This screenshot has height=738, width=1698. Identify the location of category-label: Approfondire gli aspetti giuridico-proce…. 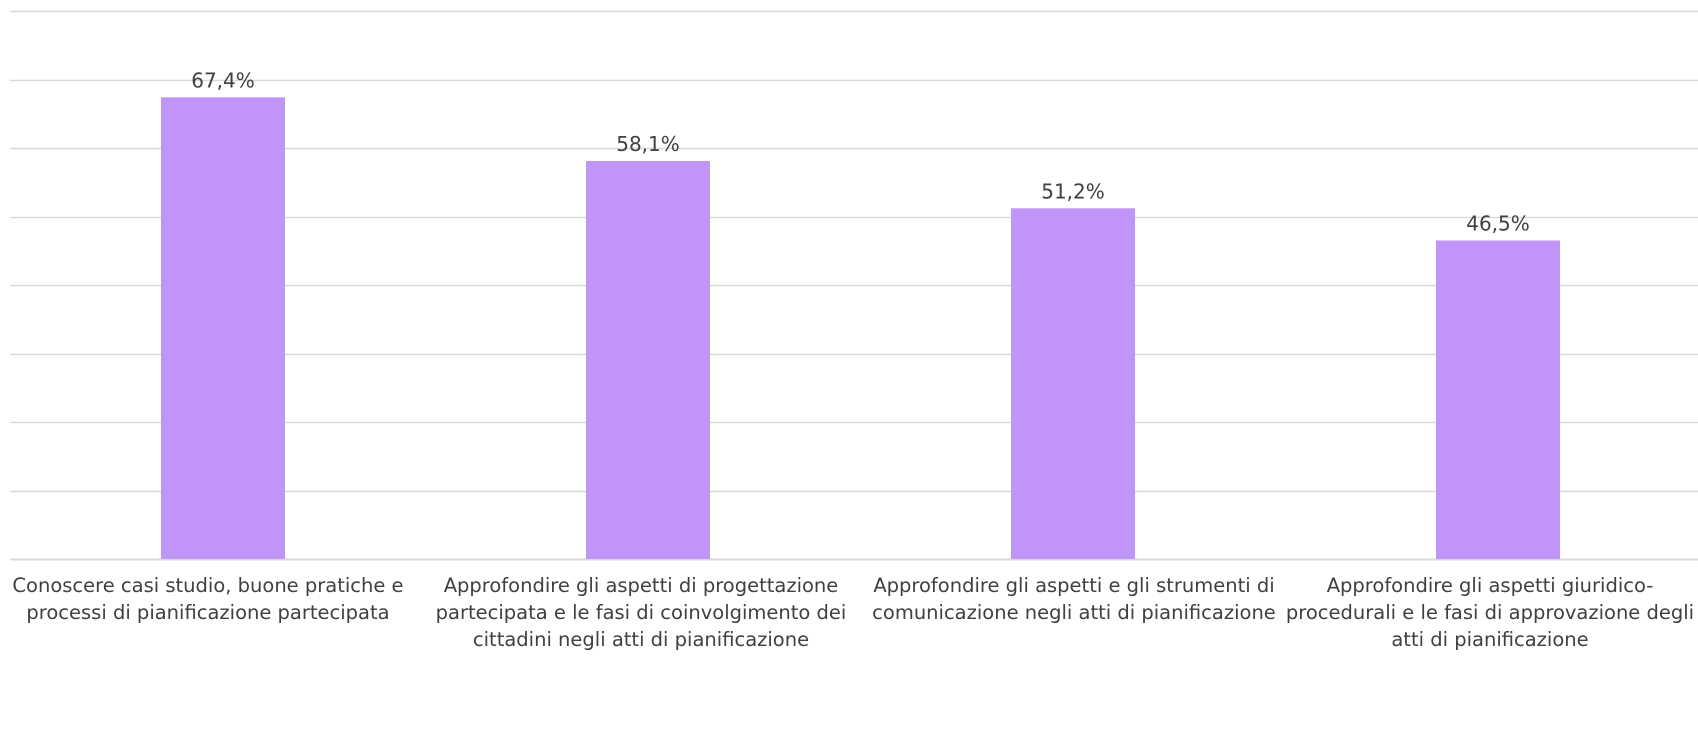
(1490, 612).